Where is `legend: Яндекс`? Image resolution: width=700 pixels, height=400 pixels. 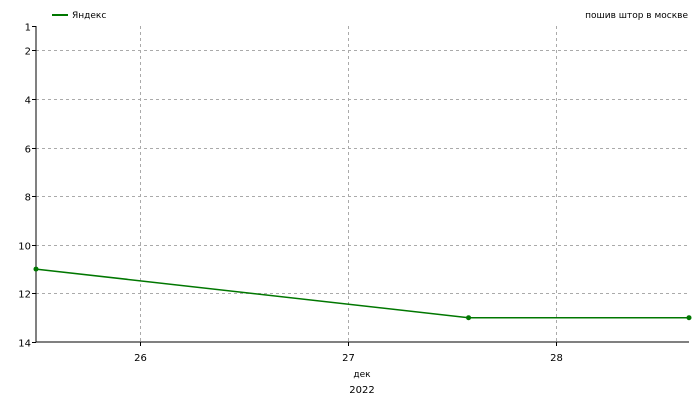
legend: Яндекс is located at coordinates (79, 16).